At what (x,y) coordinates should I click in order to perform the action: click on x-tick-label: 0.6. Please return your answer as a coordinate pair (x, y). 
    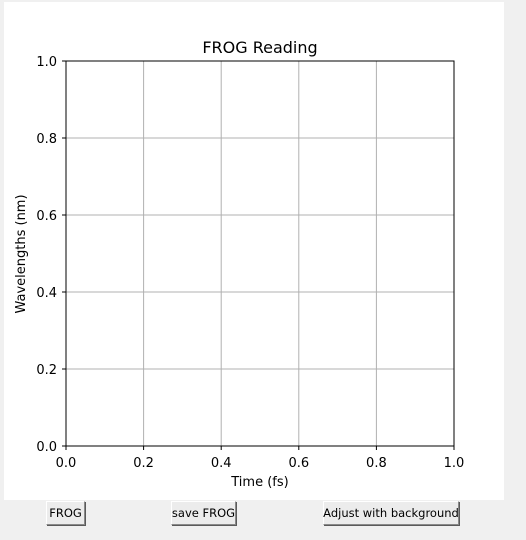
    Looking at the image, I should click on (298, 463).